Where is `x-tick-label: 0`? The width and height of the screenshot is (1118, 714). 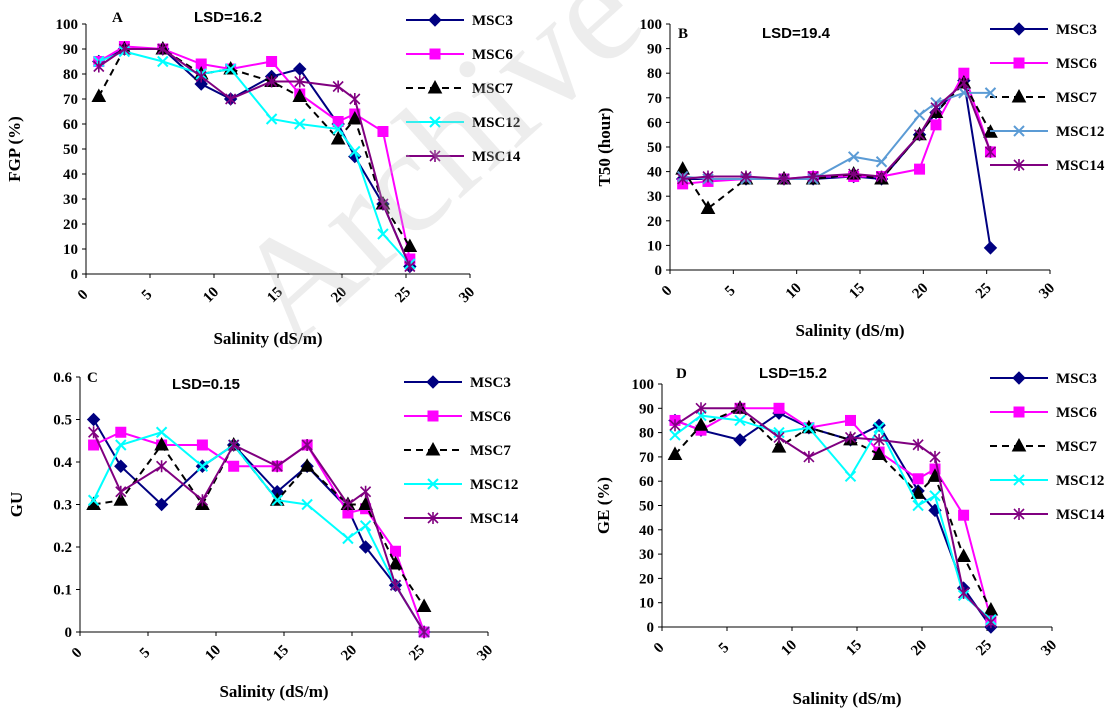
x-tick-label: 0 is located at coordinates (667, 291).